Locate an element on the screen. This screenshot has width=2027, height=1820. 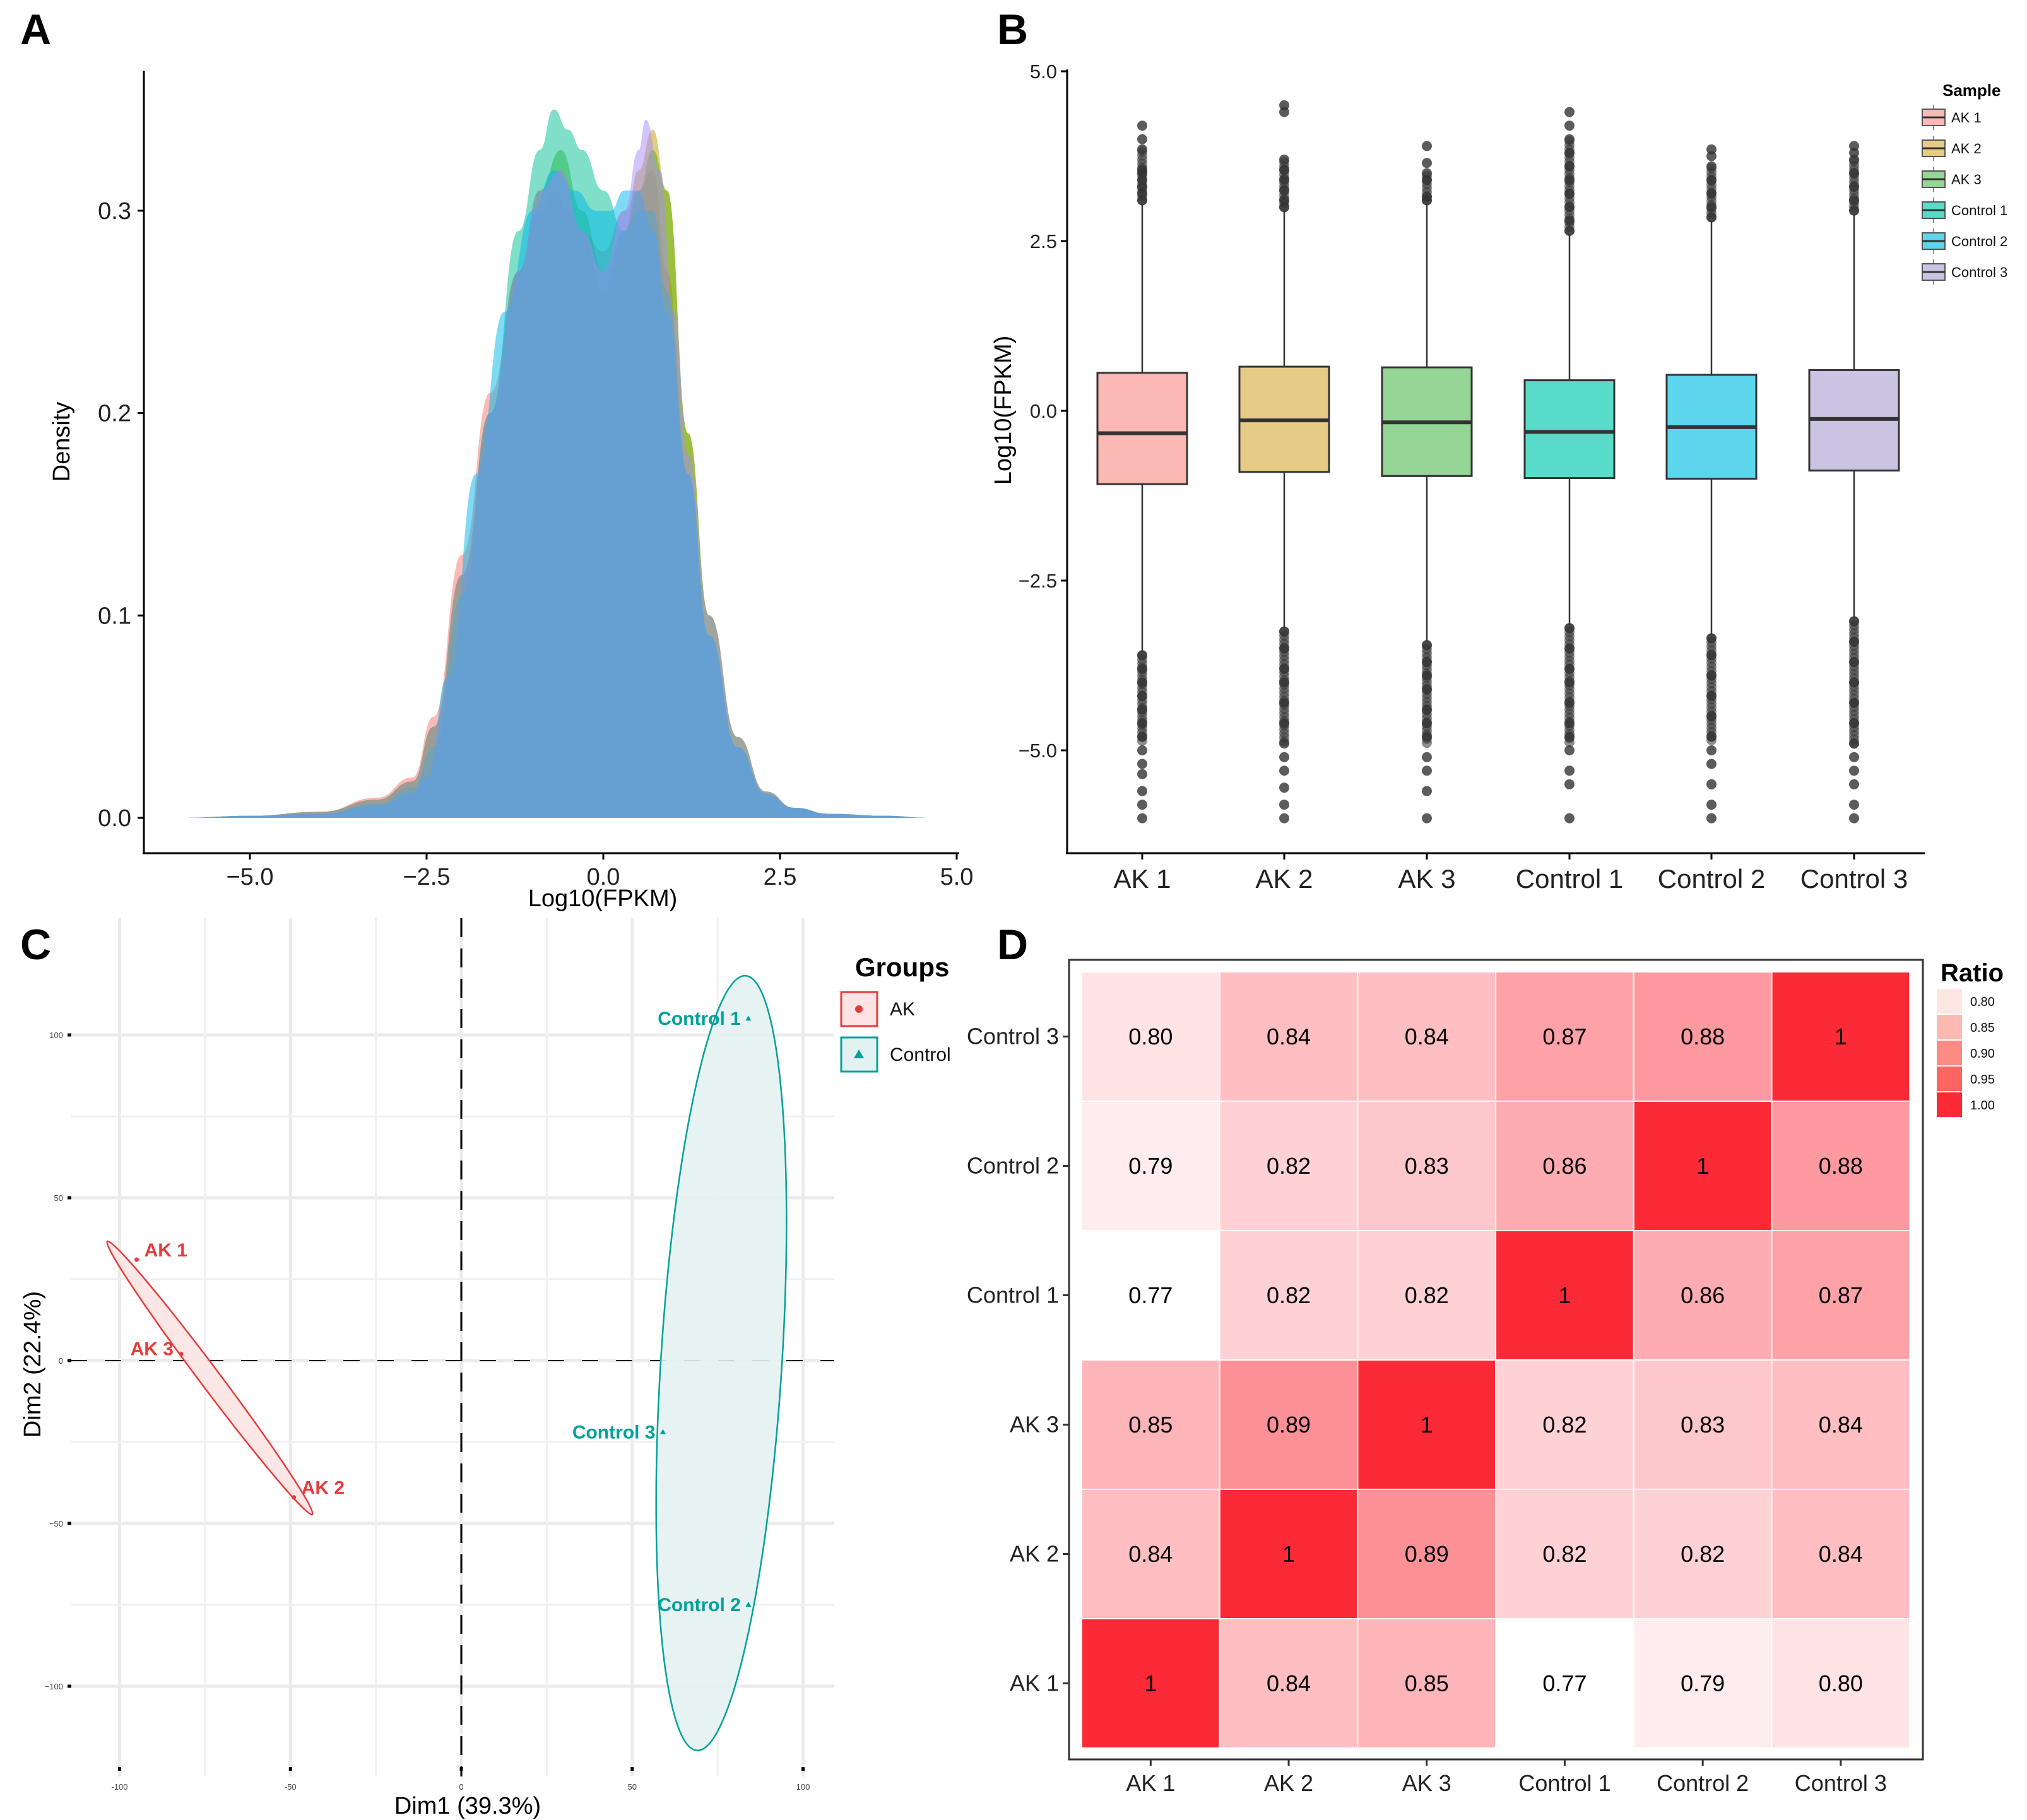
legend-swatch is located at coordinates (1949, 1104).